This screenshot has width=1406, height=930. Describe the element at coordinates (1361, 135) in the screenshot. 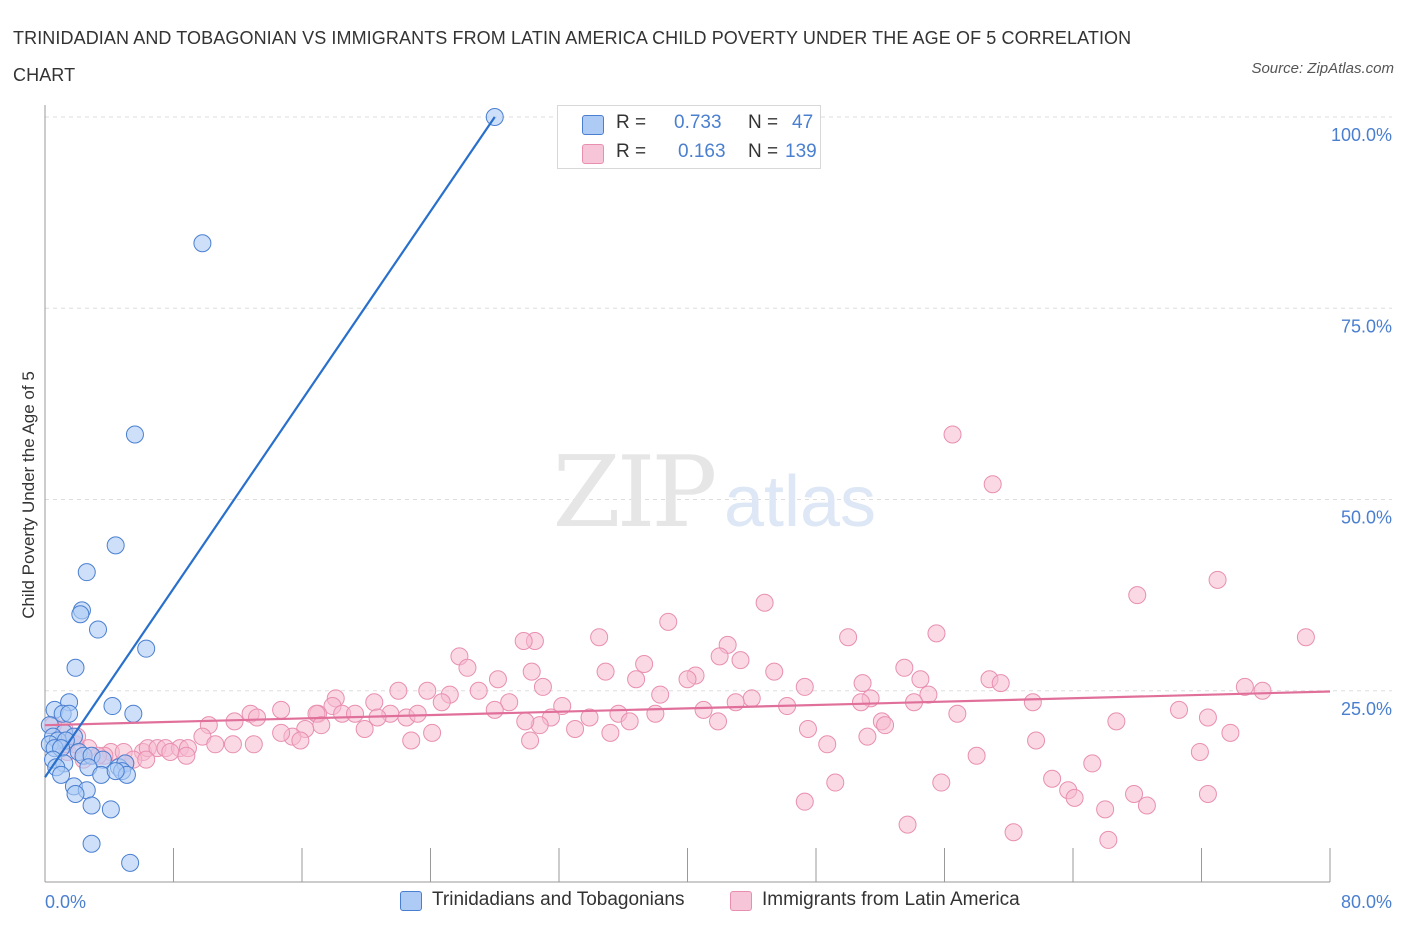

I see `y-tick-label: 100.0%` at that location.